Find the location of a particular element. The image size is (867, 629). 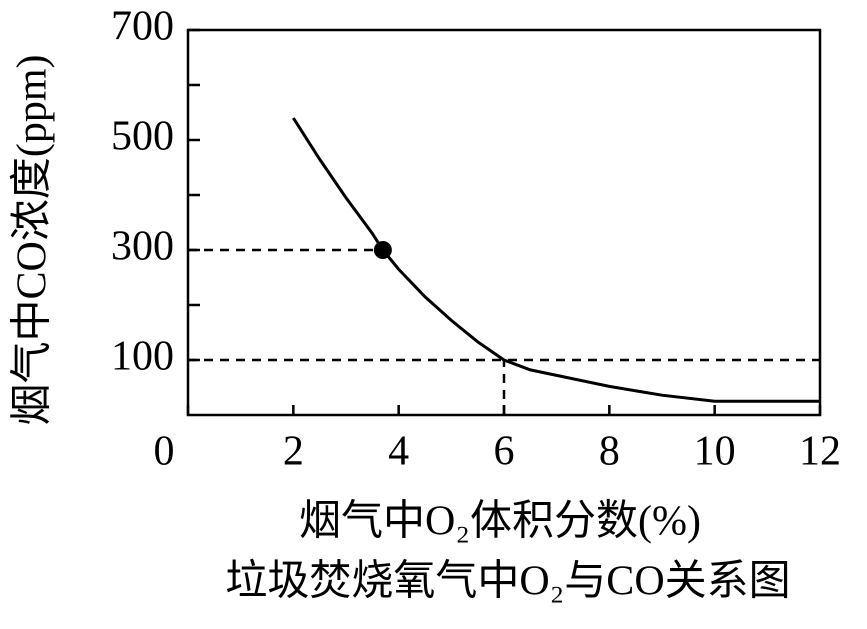

y-axis-label: 烟气中CO浓度(ppm) is located at coordinates (33, 240).